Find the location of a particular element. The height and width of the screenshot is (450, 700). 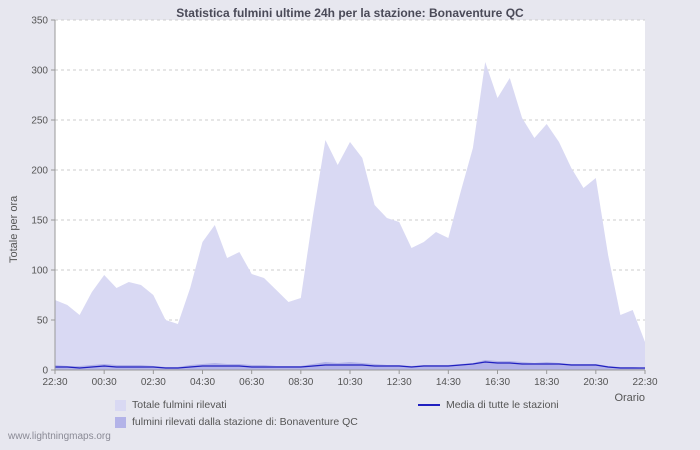

x-tick-label: 12:30 is located at coordinates (399, 382).